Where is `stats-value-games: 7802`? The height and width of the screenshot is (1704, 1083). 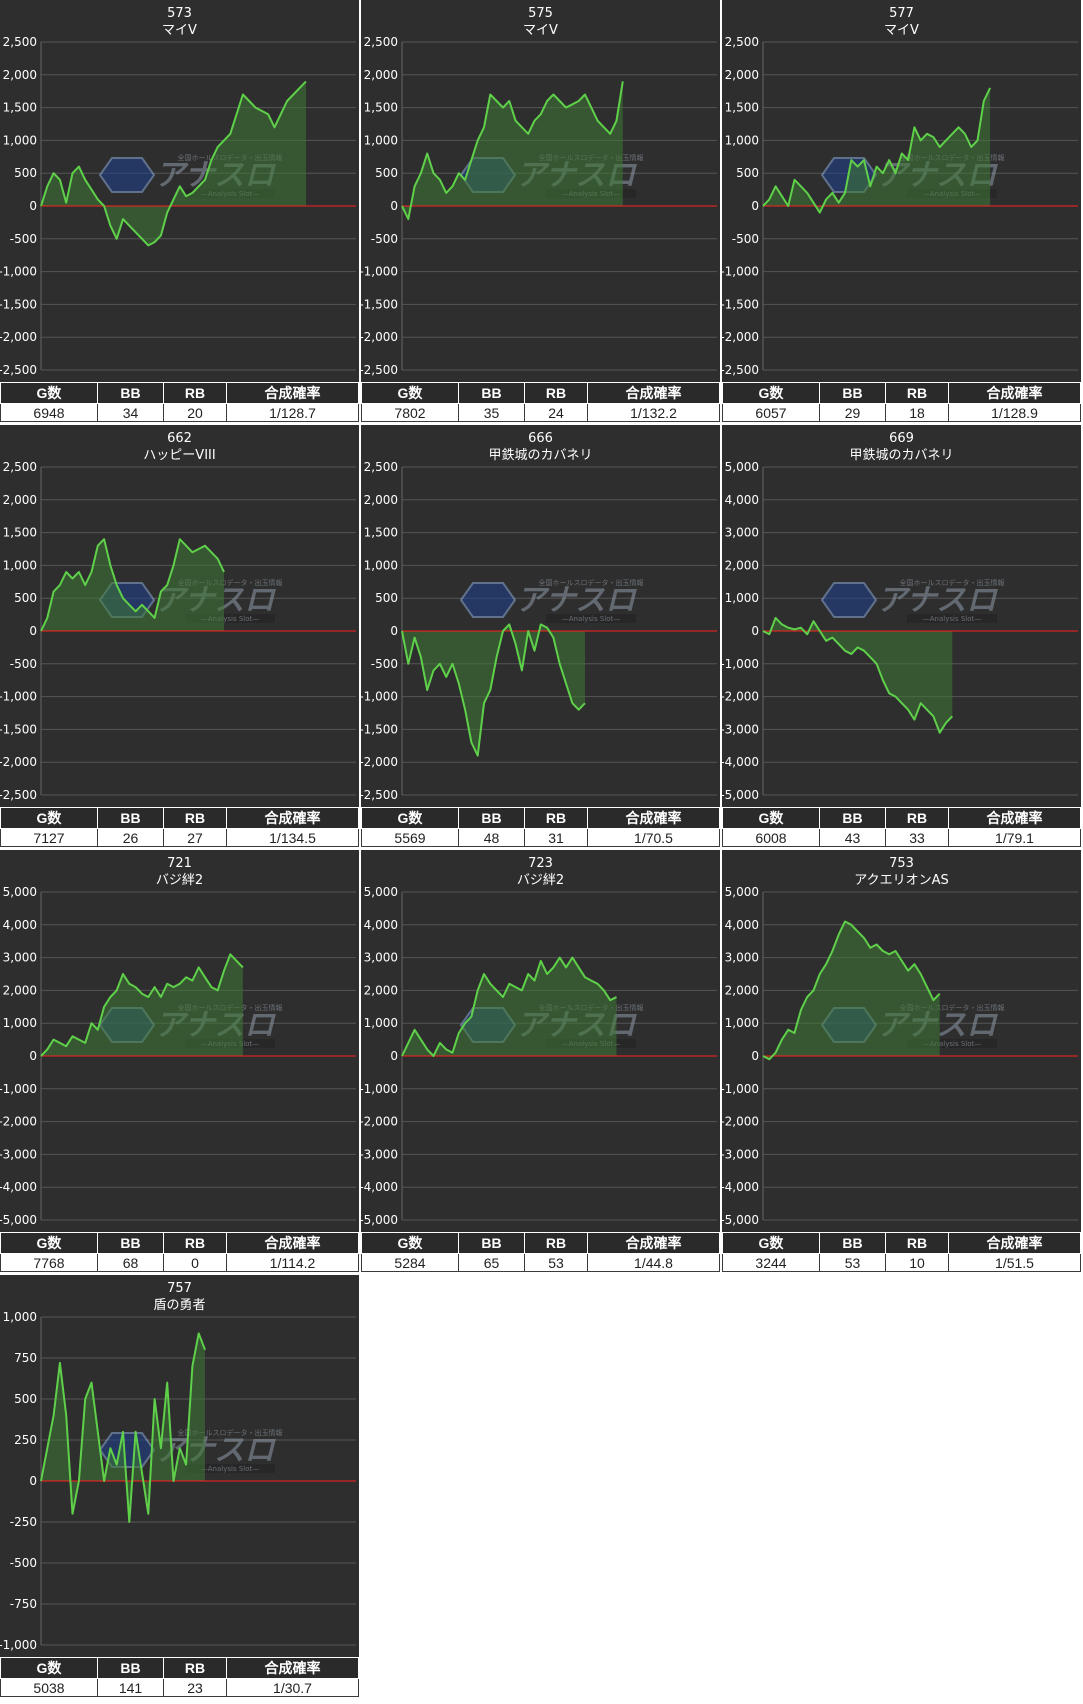 stats-value-games: 7802 is located at coordinates (410, 412).